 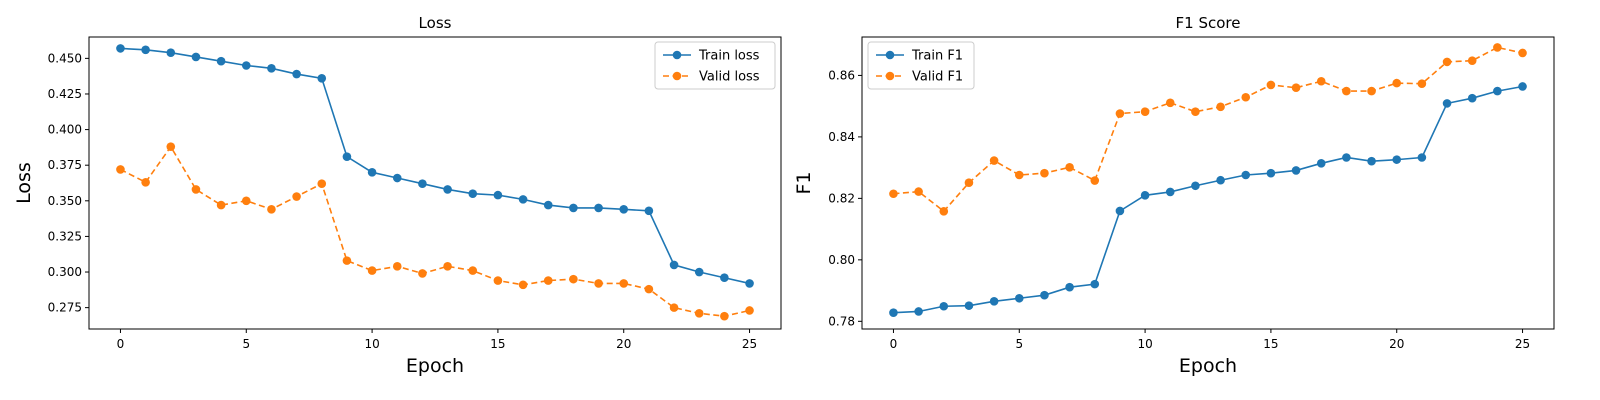 What do you see at coordinates (729, 56) in the screenshot?
I see `legend-label-1: Train loss` at bounding box center [729, 56].